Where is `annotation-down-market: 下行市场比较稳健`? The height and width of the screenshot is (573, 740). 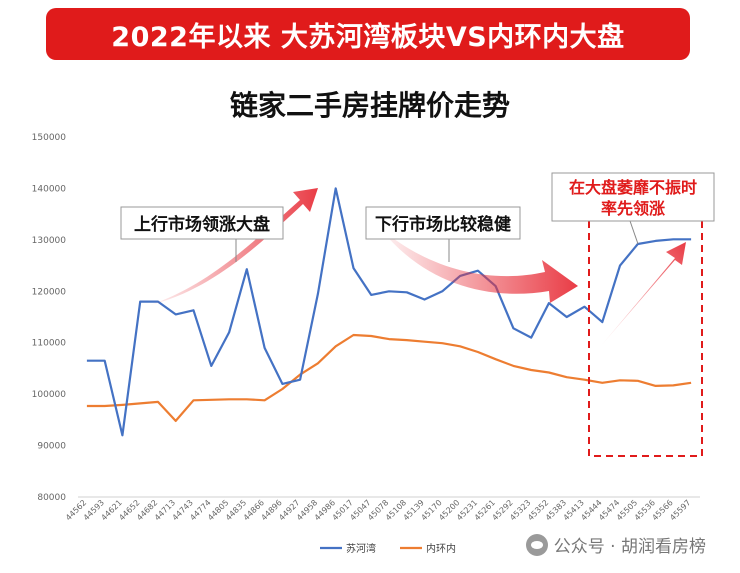
annotation-down-market: 下行市场比较稳健 is located at coordinates (443, 234).